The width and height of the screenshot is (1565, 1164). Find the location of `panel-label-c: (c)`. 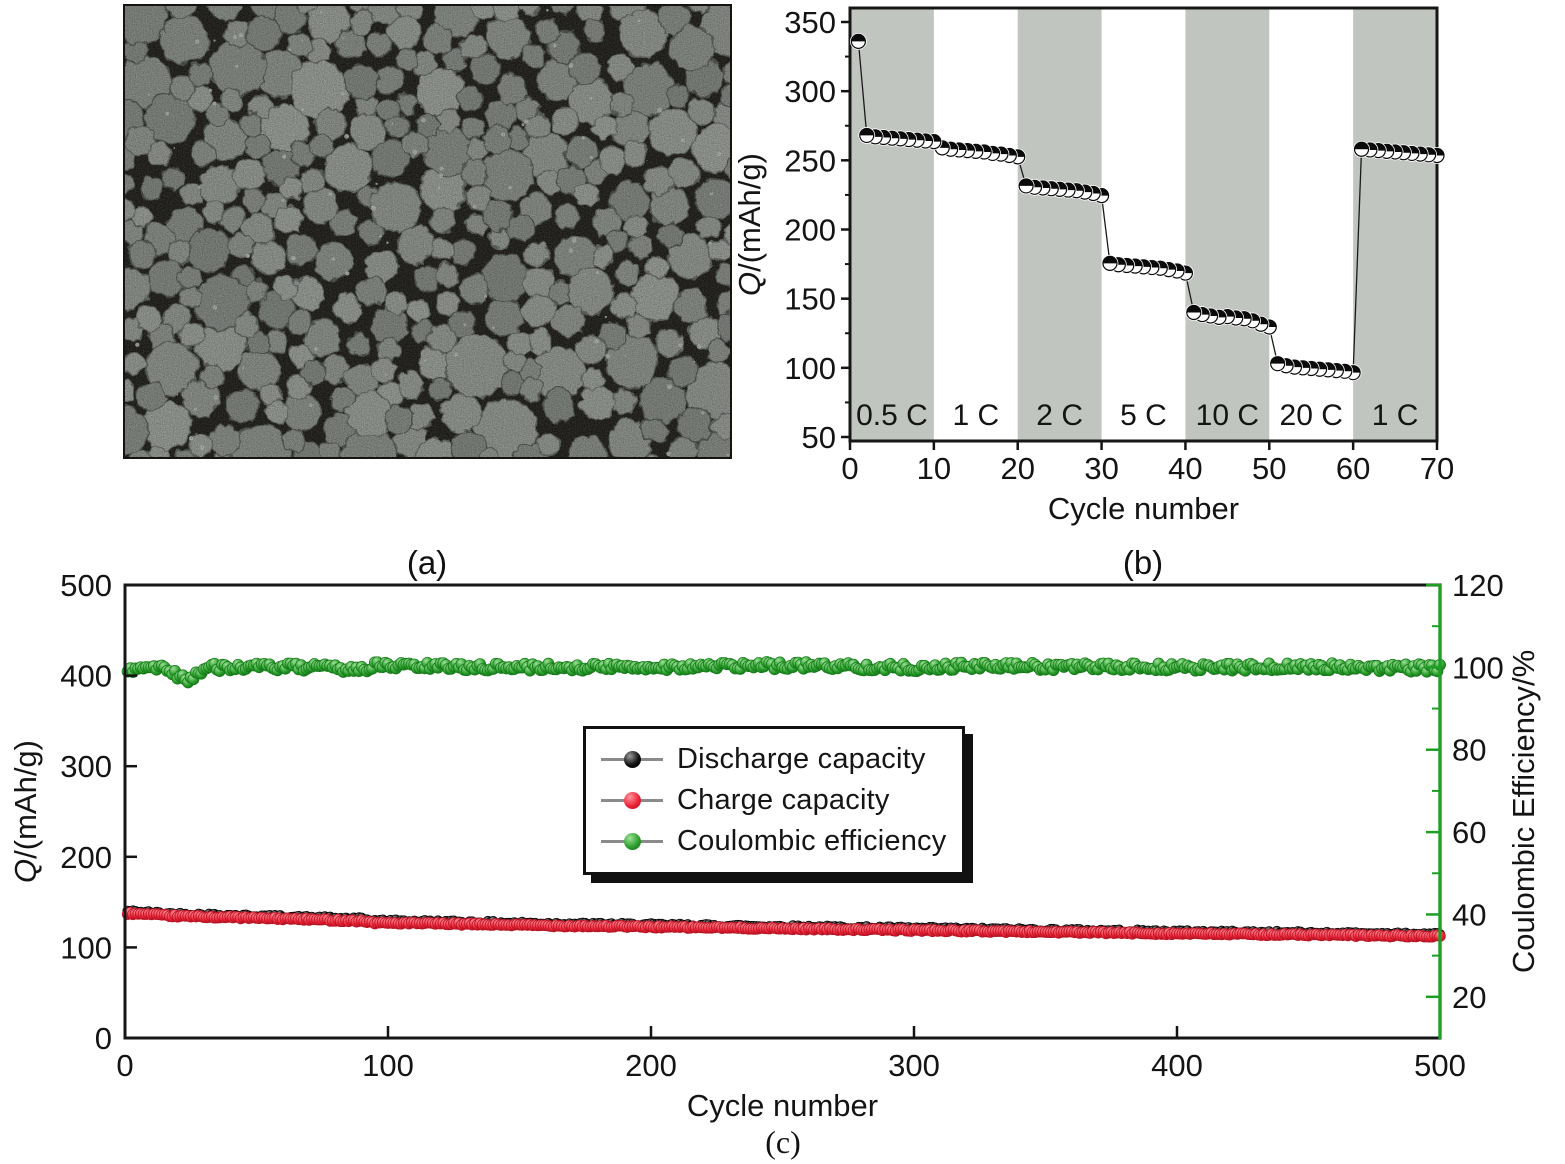

panel-label-c: (c) is located at coordinates (783, 1142).